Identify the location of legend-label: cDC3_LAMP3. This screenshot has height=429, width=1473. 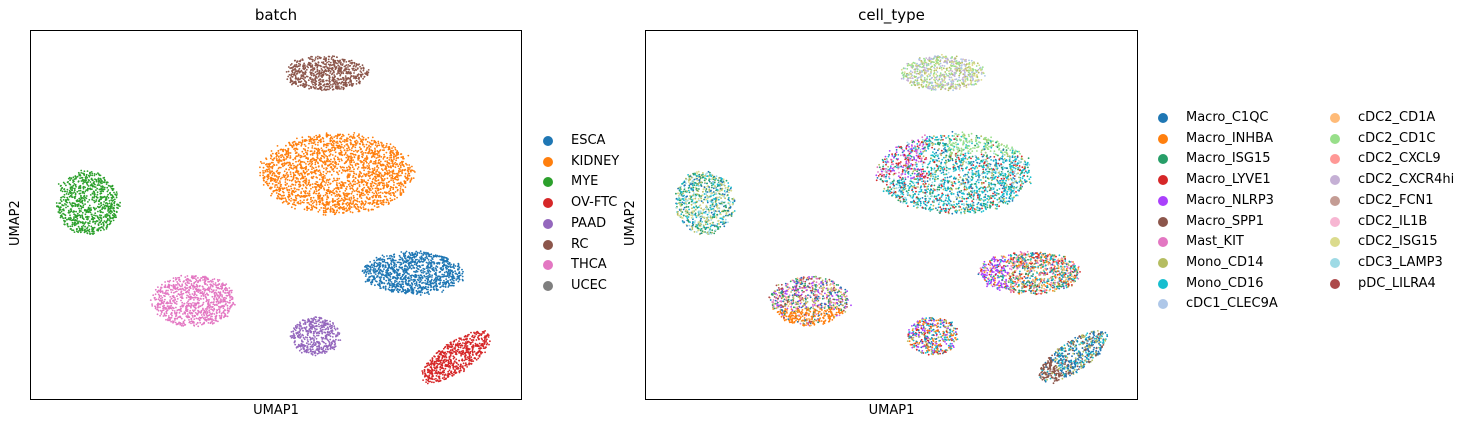
(1400, 262).